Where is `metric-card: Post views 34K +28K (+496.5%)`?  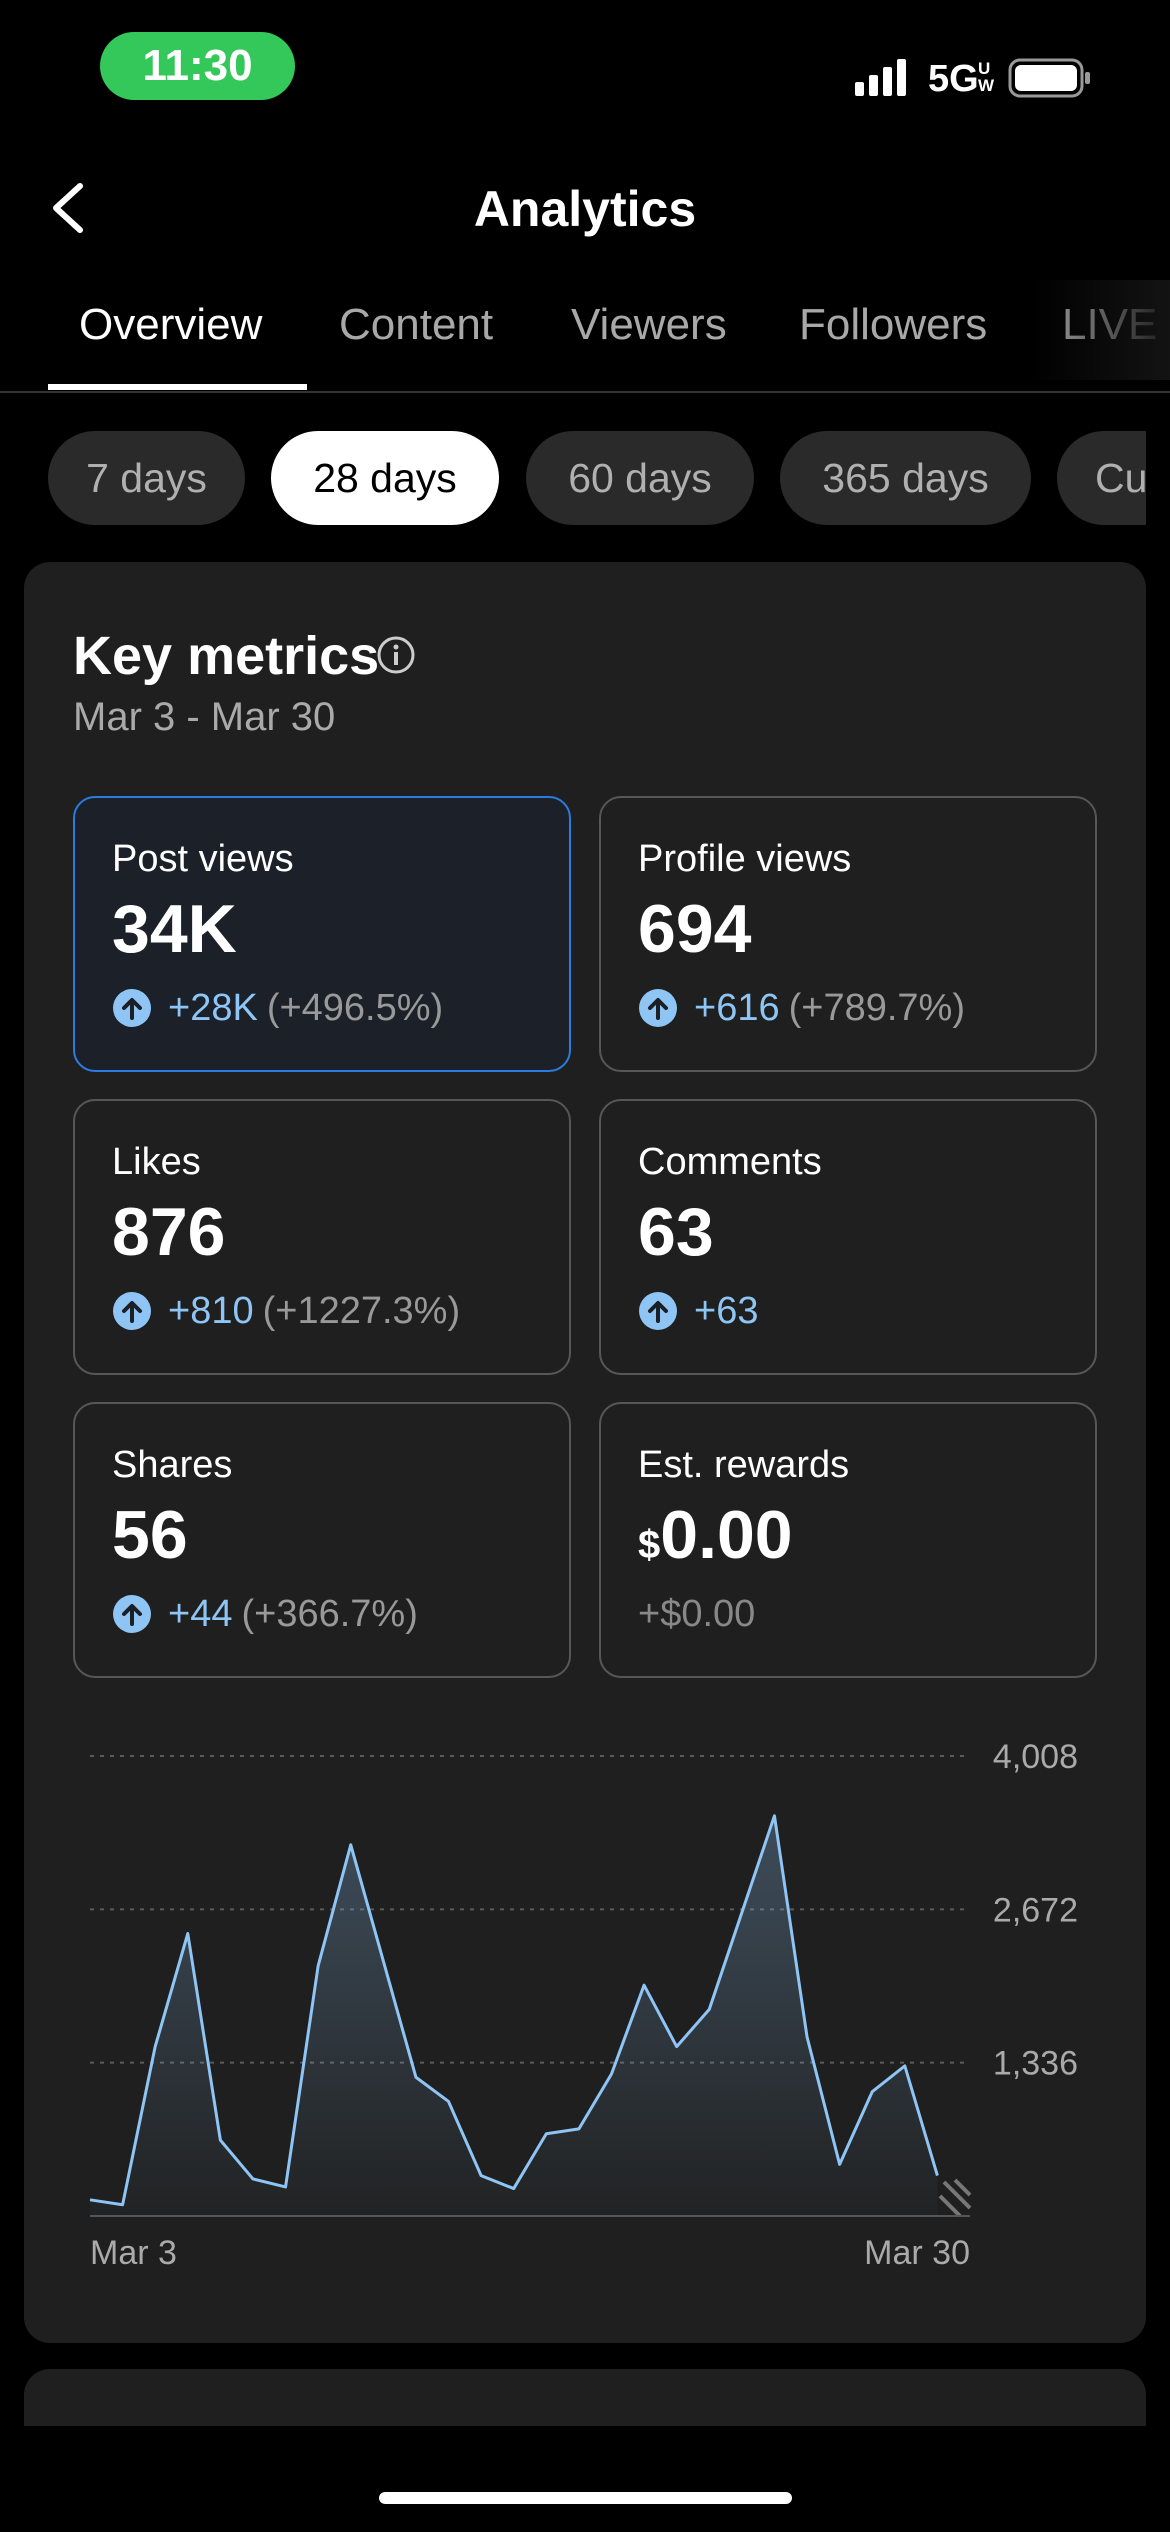 metric-card: Post views 34K +28K (+496.5%) is located at coordinates (322, 934).